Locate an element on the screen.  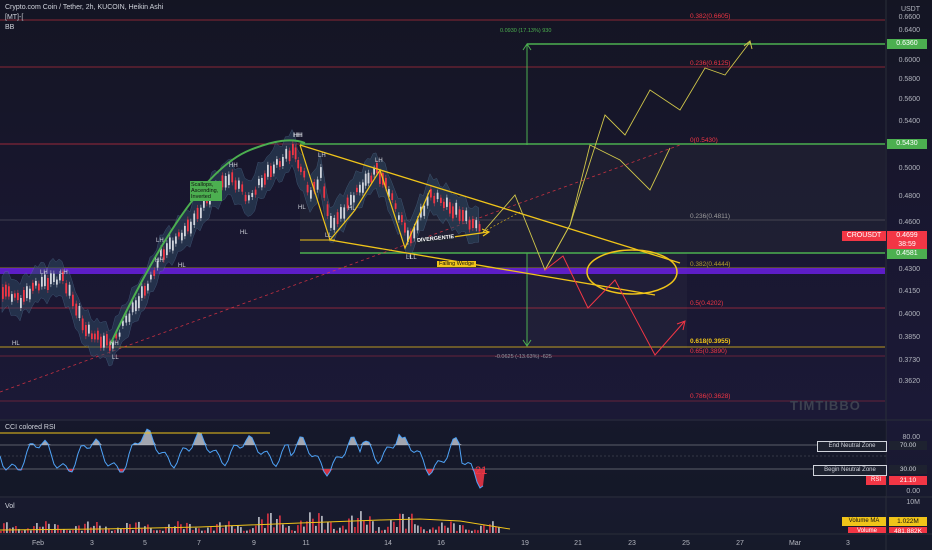
rsi-axis-bottom: 0.00 is located at coordinates (913, 491).